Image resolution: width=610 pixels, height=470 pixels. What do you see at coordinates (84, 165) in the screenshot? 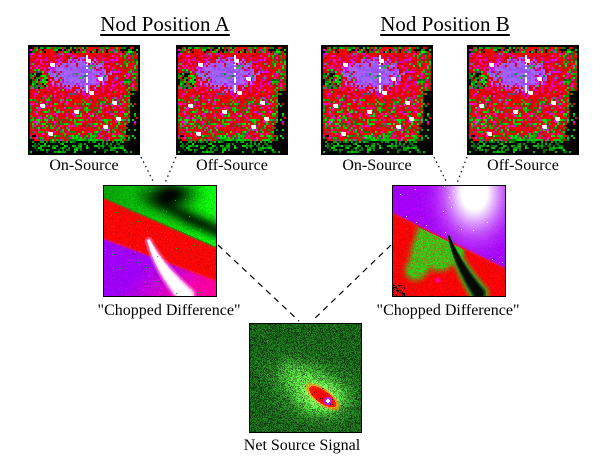
I see `nod-a-on-source-label: On-Source` at bounding box center [84, 165].